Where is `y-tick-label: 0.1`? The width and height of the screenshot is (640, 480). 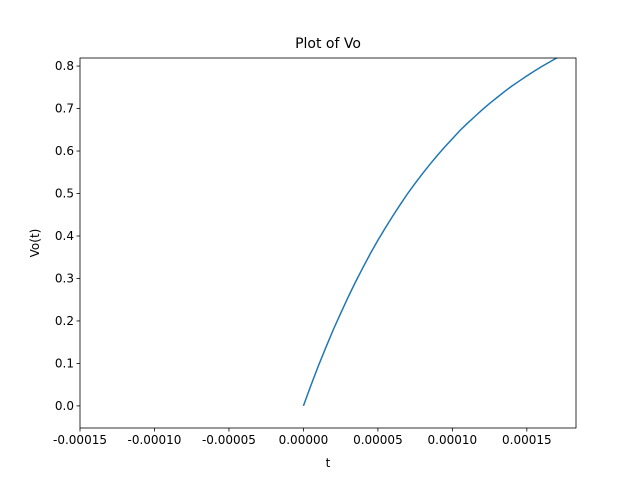
y-tick-label: 0.1 is located at coordinates (64, 363).